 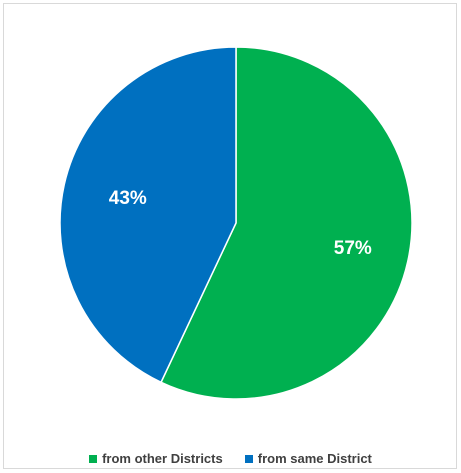 I want to click on pie-data-label-from-same-district: 43%, so click(x=128, y=198).